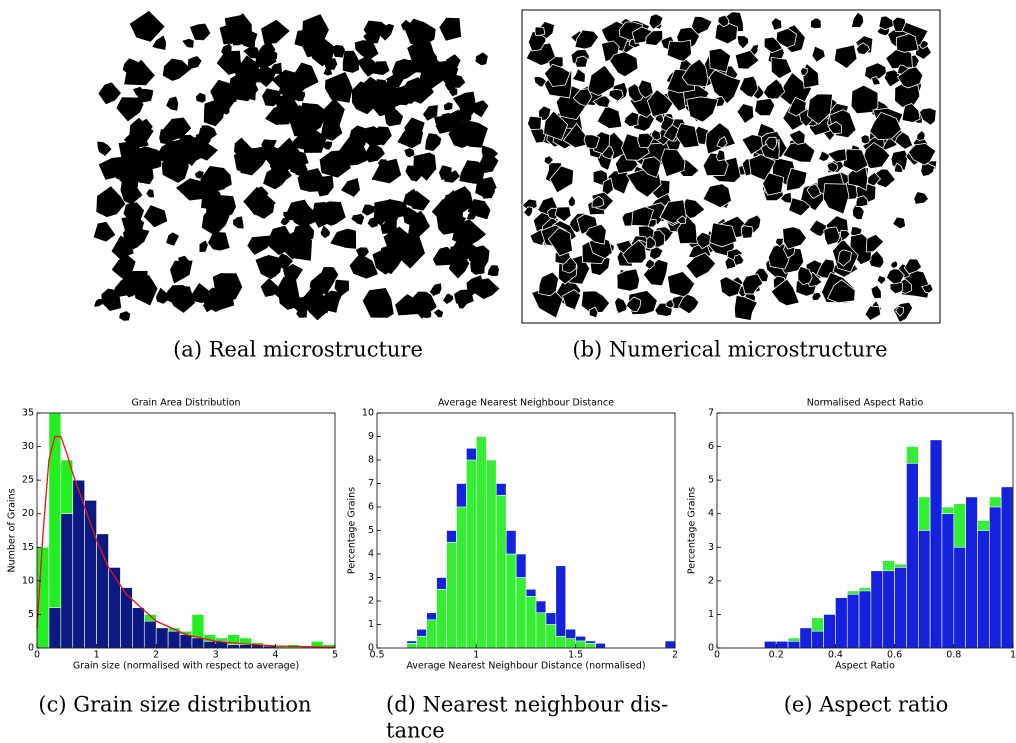 Image resolution: width=1016 pixels, height=743 pixels. Describe the element at coordinates (28, 446) in the screenshot. I see `y-tick-label: 30` at that location.